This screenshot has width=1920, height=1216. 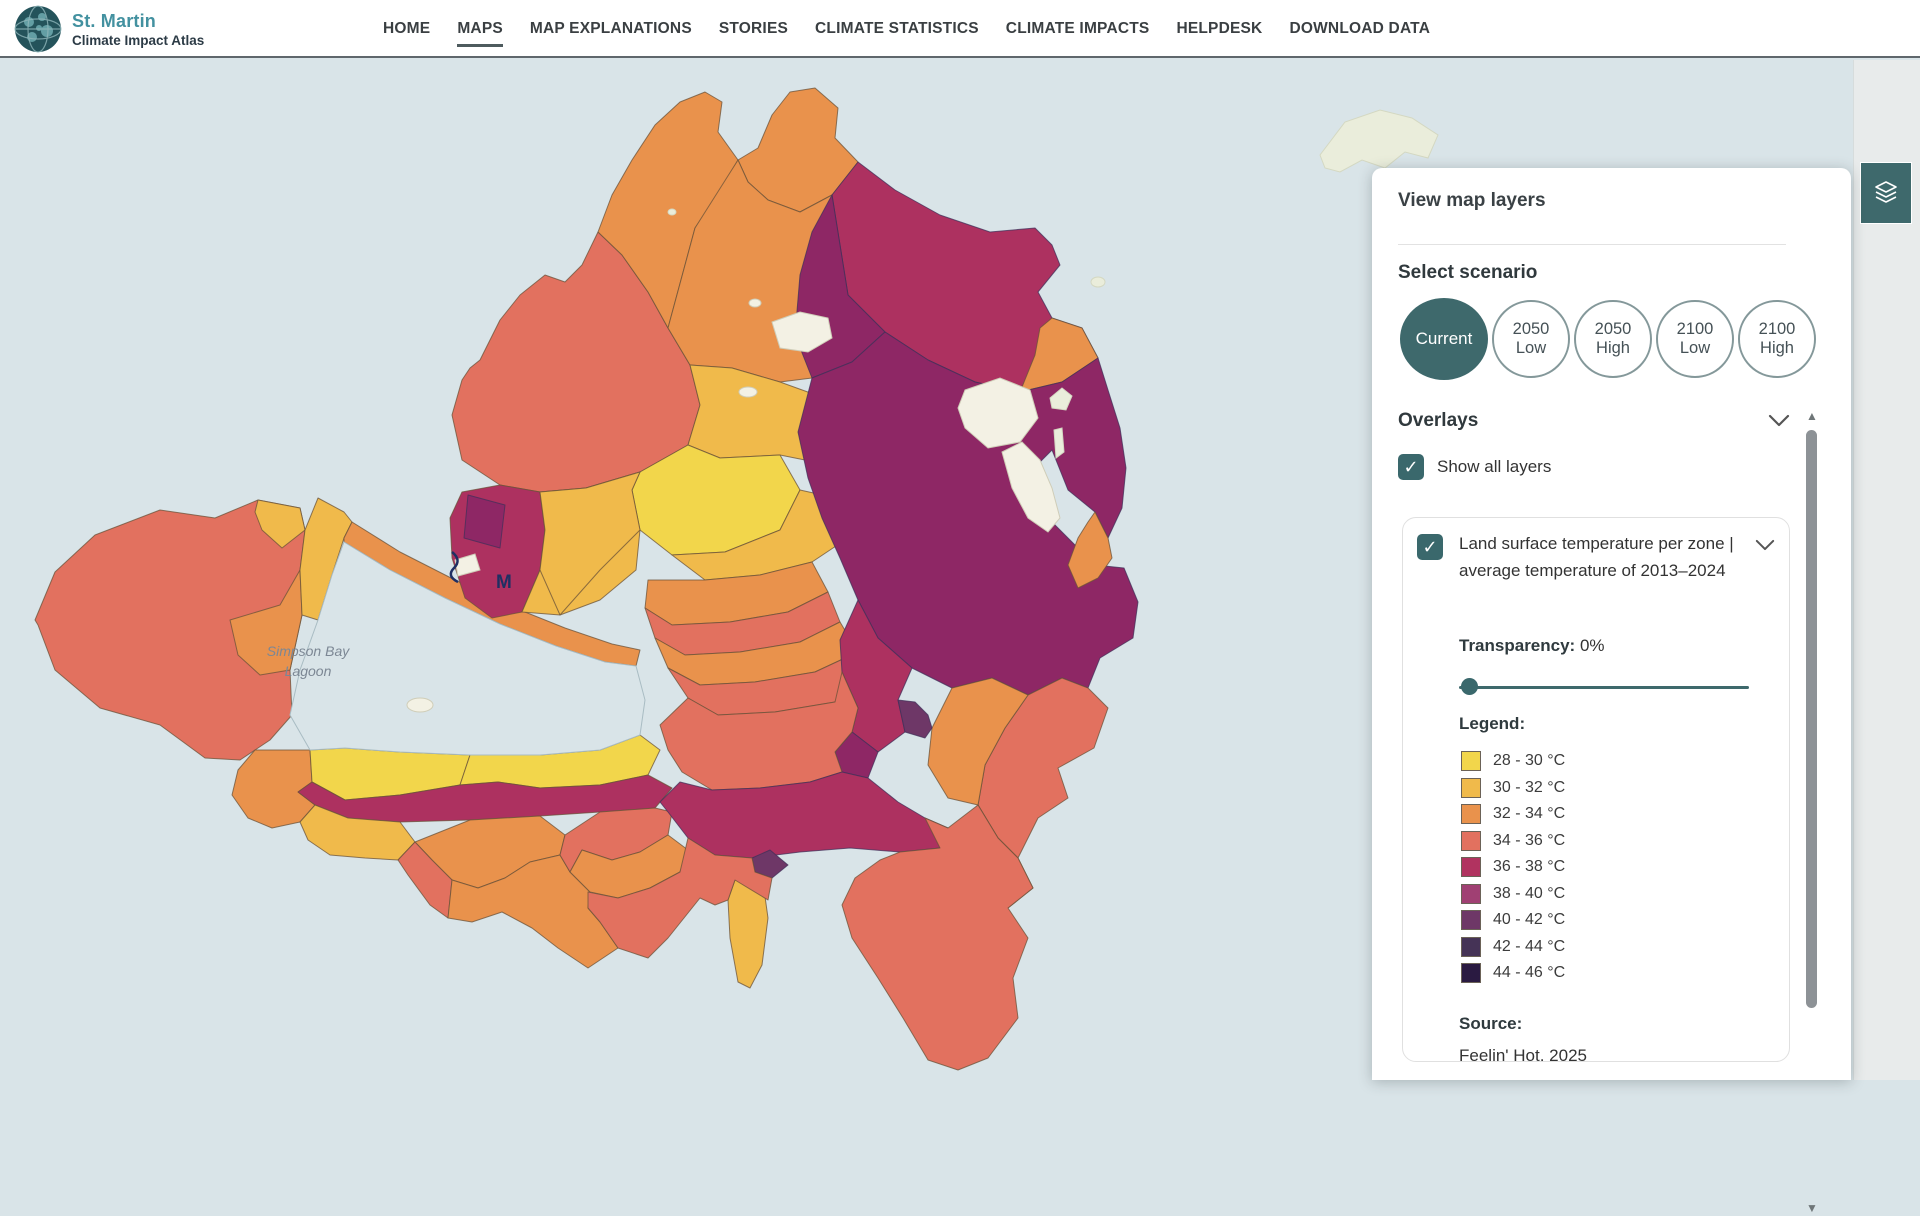 I want to click on layers-icon, so click(x=1886, y=192).